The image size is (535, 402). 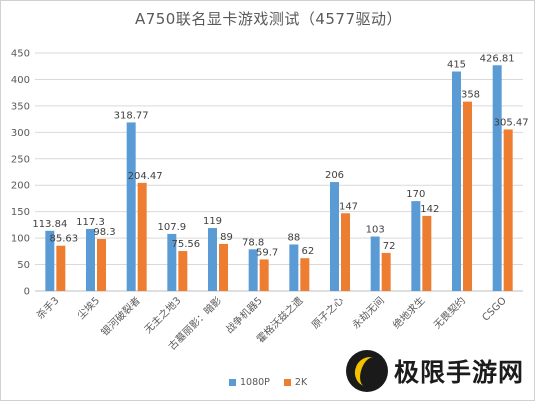 I want to click on chart-title: A750联名显卡游戏测试（4577驱动）, so click(x=268, y=19).